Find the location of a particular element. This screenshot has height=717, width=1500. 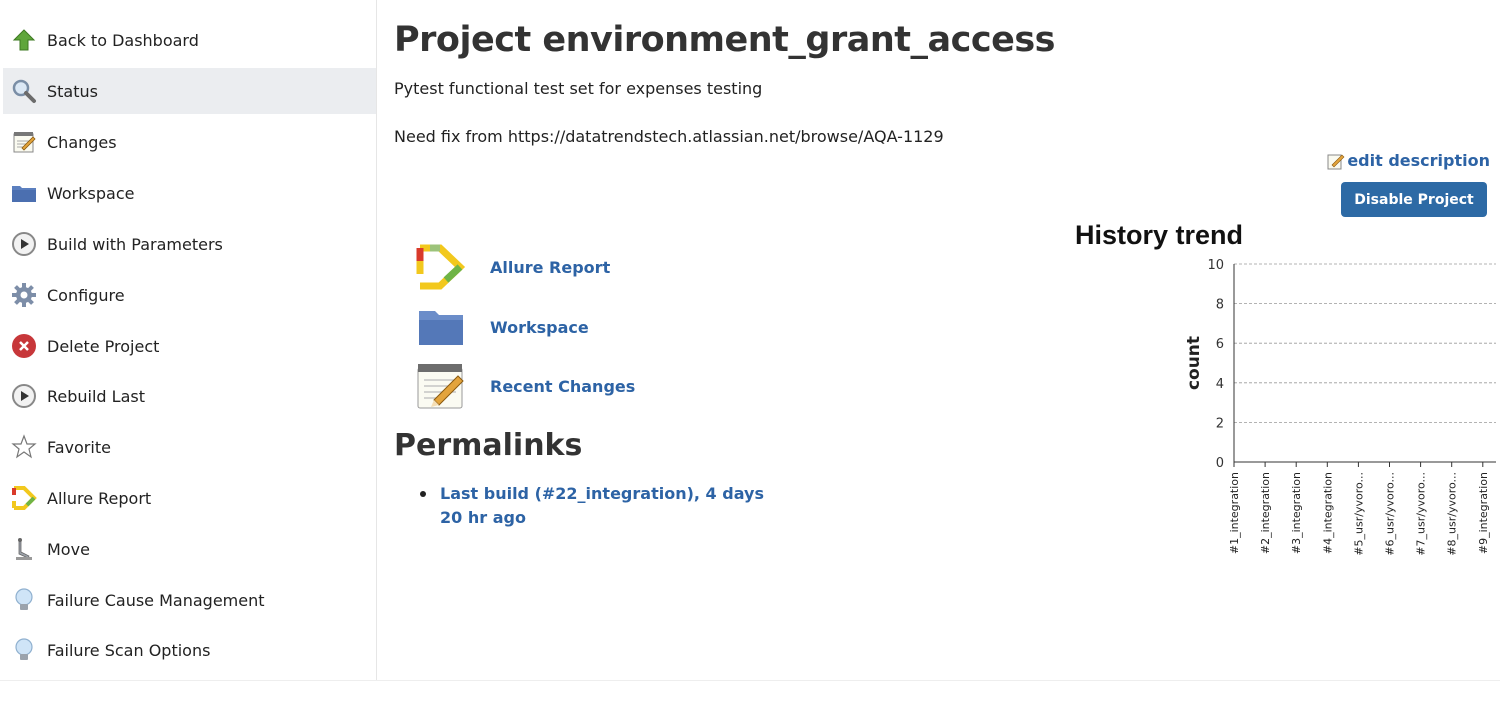

sidebar-item-label: Allure Report is located at coordinates (99, 498).